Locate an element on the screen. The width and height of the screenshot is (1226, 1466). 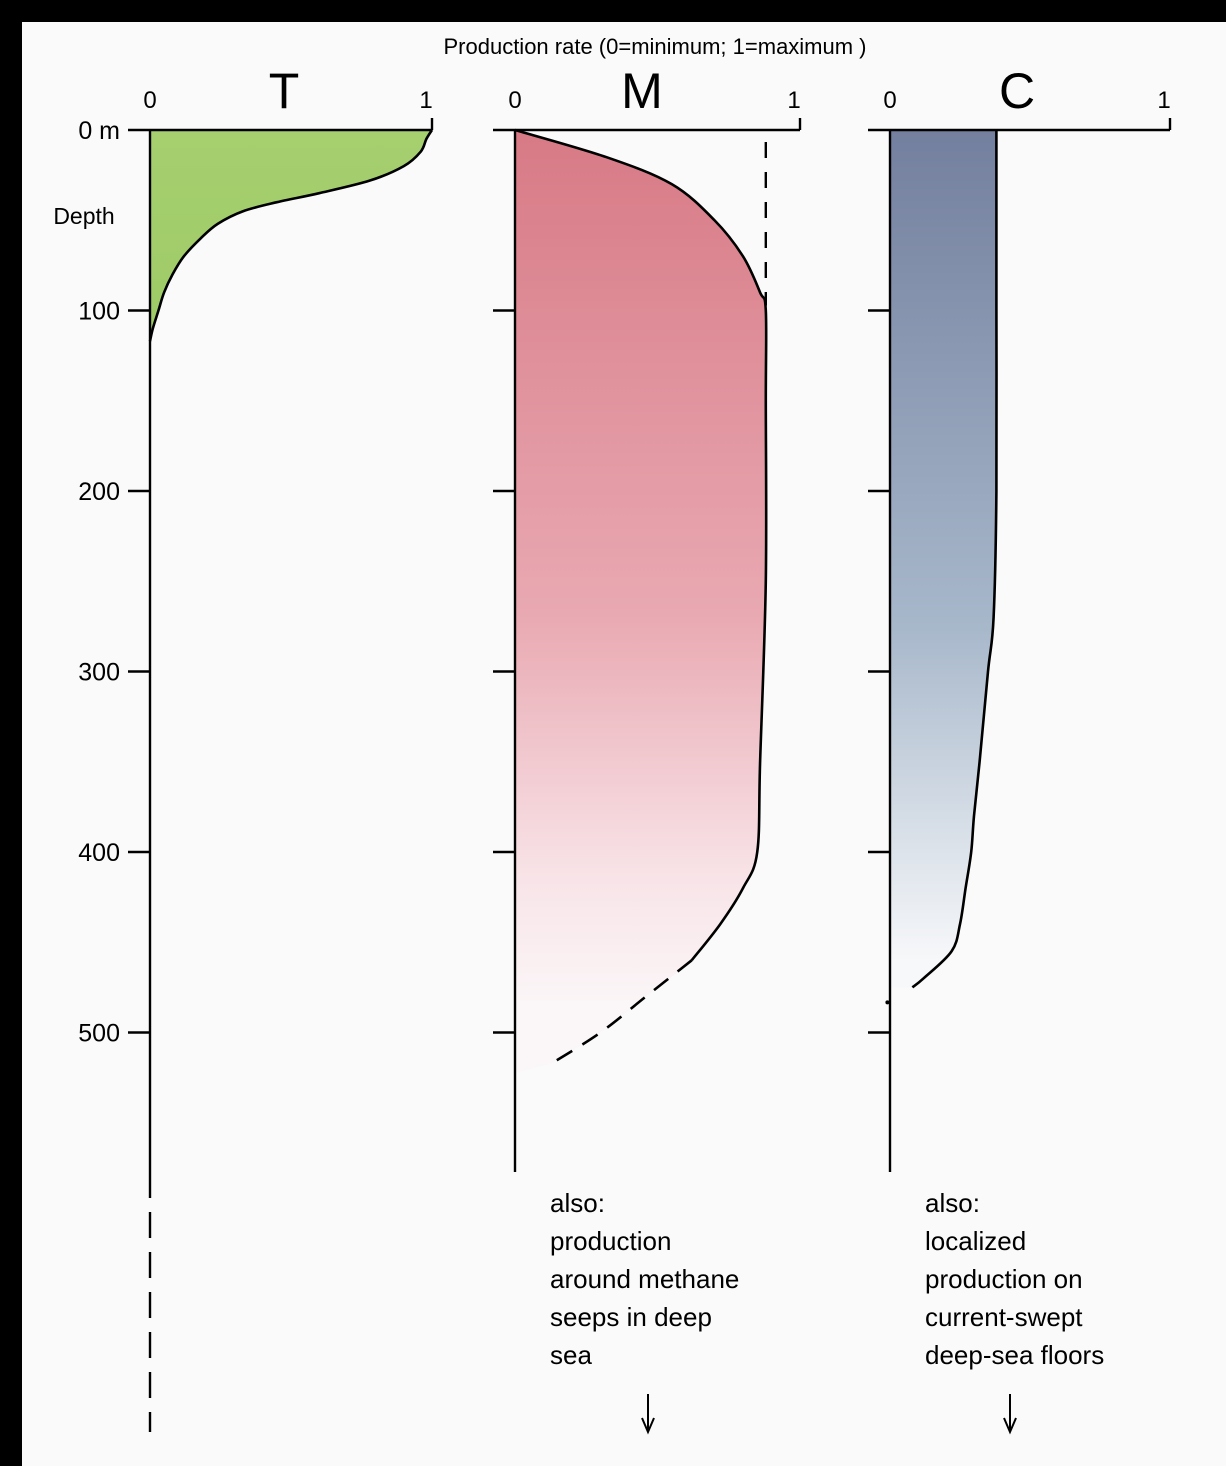
profile-fill-t is located at coordinates (291, 236).